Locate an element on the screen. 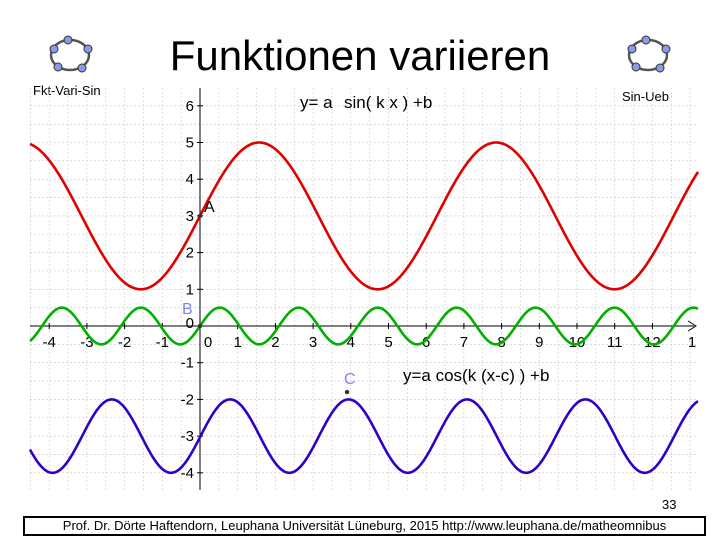 This screenshot has width=720, height=540. x-tick-label: 10 is located at coordinates (577, 342).